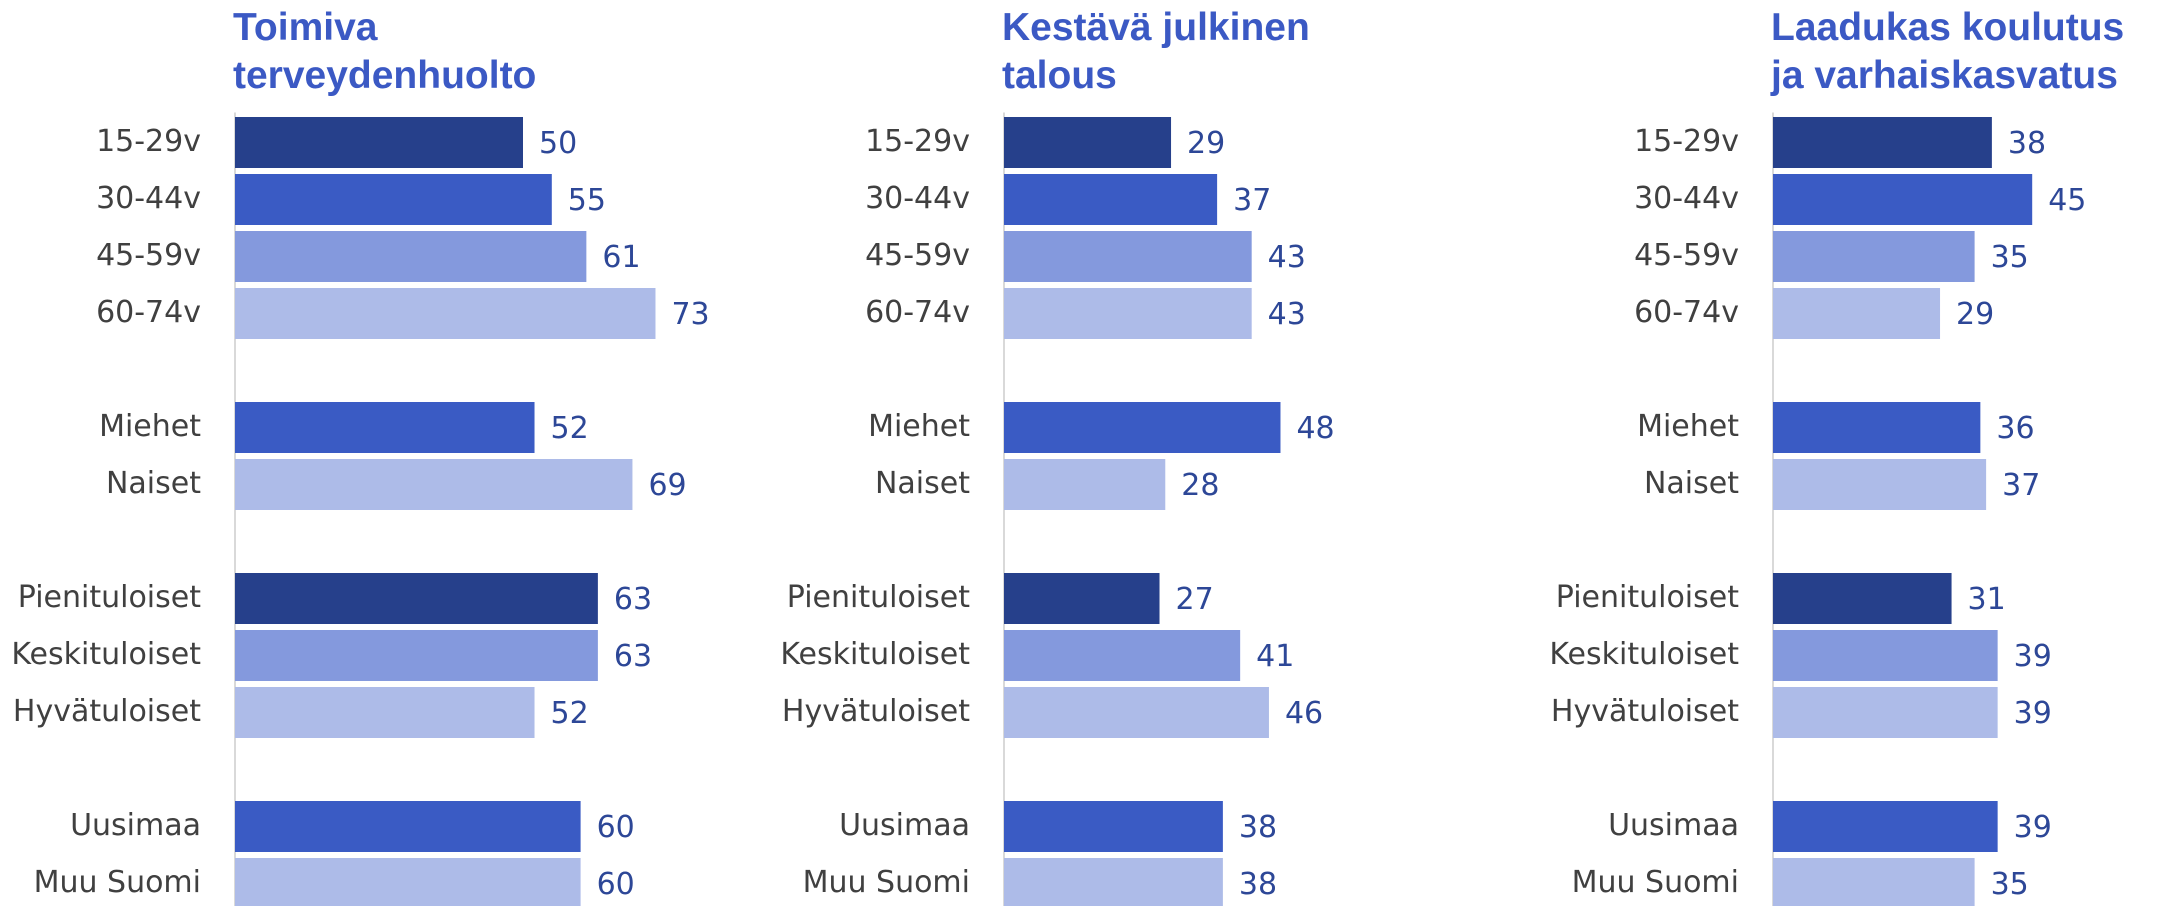 The height and width of the screenshot is (906, 2169). I want to click on value-label: 27, so click(1195, 599).